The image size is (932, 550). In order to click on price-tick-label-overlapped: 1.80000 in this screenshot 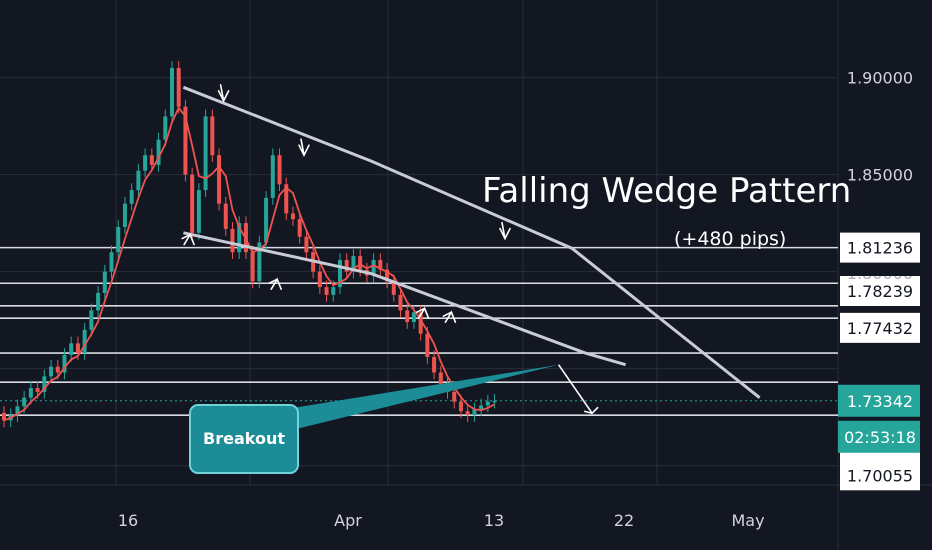, I will do `click(880, 273)`.